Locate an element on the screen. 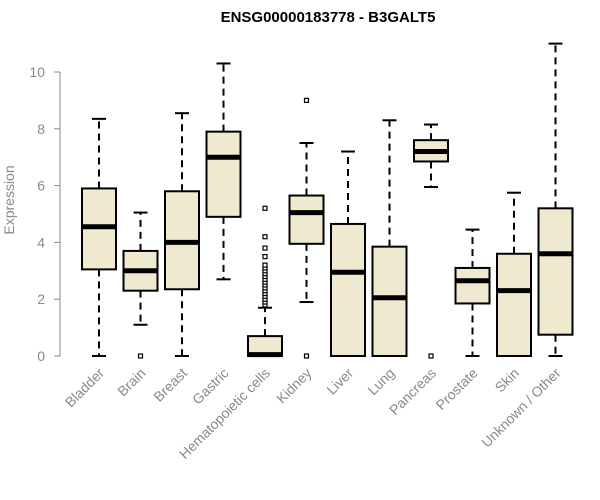 Image resolution: width=600 pixels, height=500 pixels. box-kidney is located at coordinates (306, 228).